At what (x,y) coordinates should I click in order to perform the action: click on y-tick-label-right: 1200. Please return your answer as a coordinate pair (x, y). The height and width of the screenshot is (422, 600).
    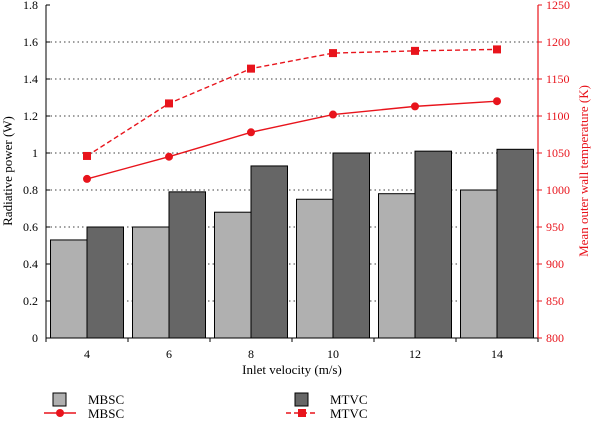
    Looking at the image, I should click on (558, 42).